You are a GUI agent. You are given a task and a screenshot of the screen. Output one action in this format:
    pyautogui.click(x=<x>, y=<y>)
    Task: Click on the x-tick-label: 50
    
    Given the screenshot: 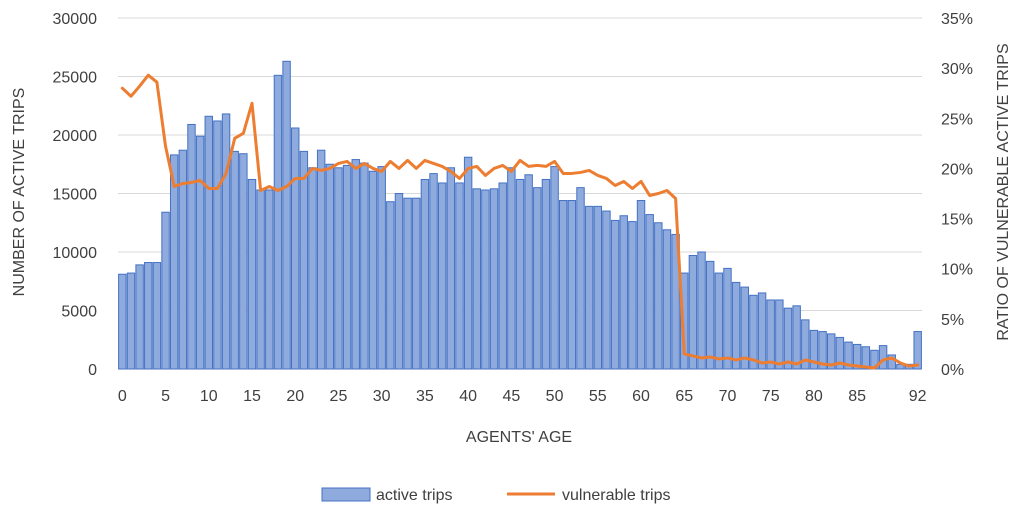 What is the action you would take?
    pyautogui.click(x=555, y=396)
    